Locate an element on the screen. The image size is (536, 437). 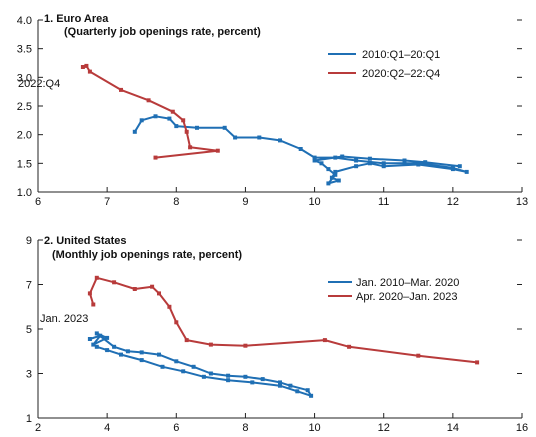
x-tick-label: 13 is located at coordinates (522, 202).